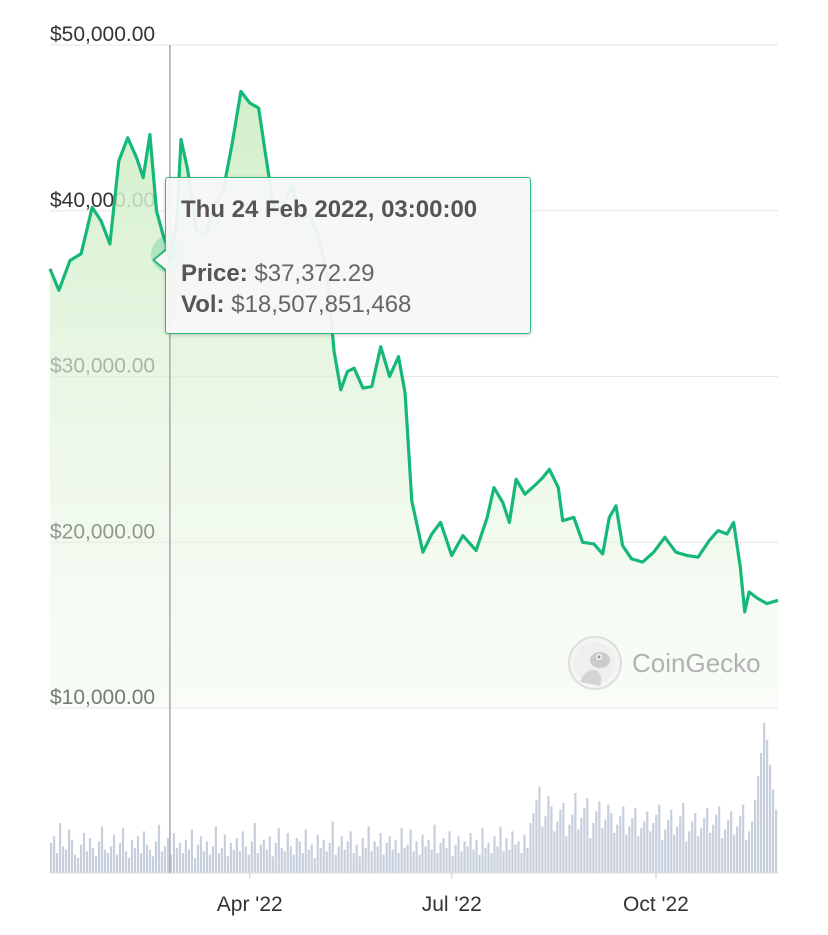 The width and height of the screenshot is (828, 935). I want to click on tooltip-price-row: Price: $37,372.29, so click(278, 274).